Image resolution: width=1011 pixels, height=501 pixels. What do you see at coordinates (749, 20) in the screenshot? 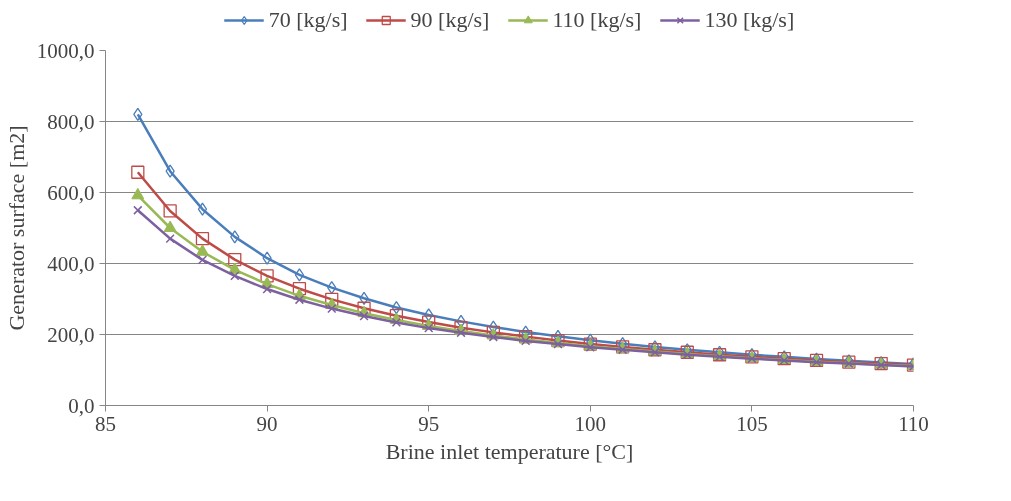
I see `legend-label: 130 [kg/s]` at bounding box center [749, 20].